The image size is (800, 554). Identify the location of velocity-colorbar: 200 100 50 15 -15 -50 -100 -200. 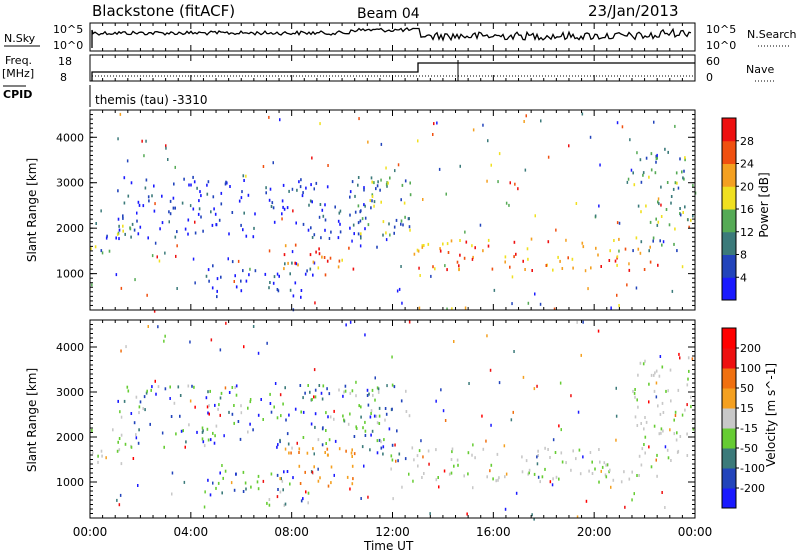
(743, 418).